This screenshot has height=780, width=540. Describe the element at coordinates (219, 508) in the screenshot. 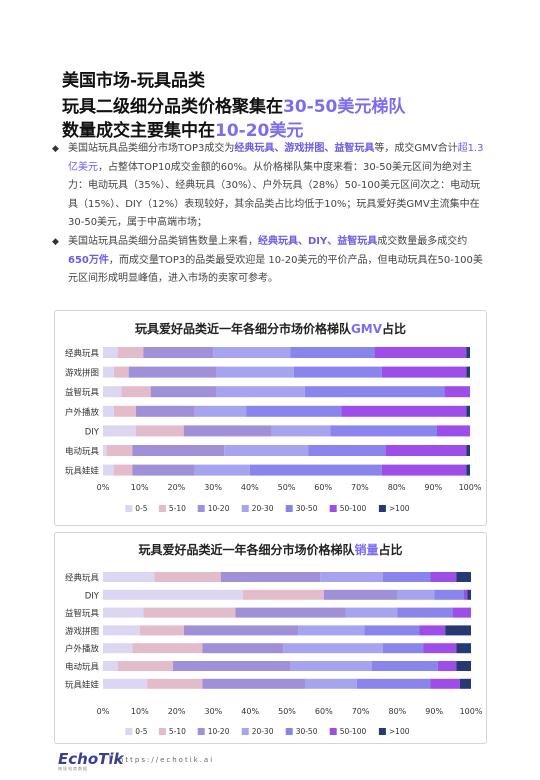

I see `legend-label: 10-20` at that location.